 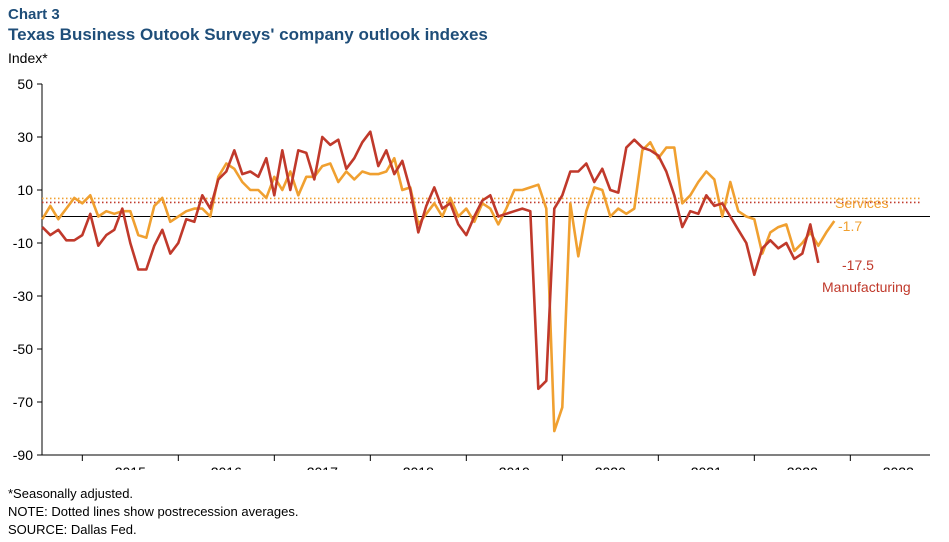 What do you see at coordinates (72, 529) in the screenshot?
I see `source-text: SOURCE: Dallas Fed.` at bounding box center [72, 529].